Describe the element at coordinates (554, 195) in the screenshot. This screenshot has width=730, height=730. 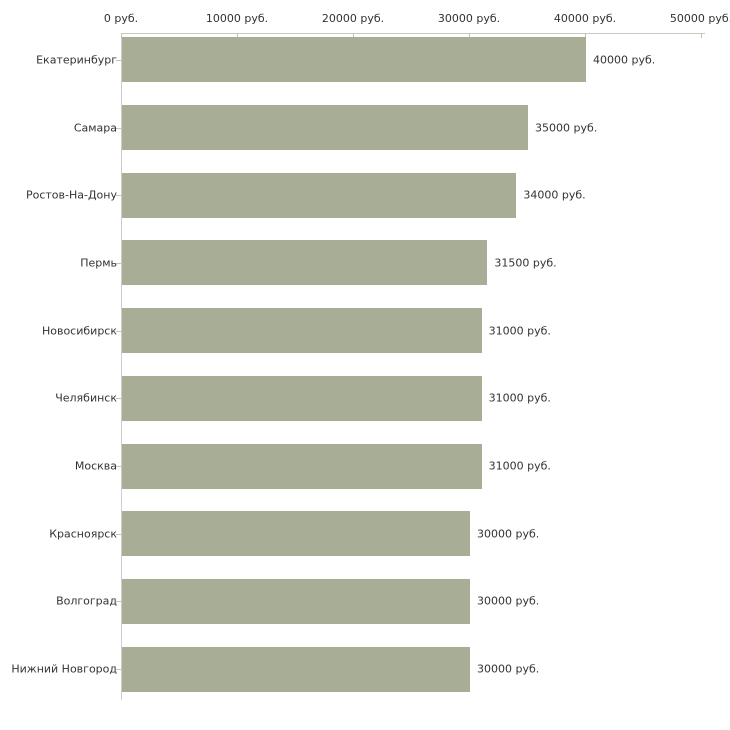
I see `value-label: 34000 руб.` at that location.